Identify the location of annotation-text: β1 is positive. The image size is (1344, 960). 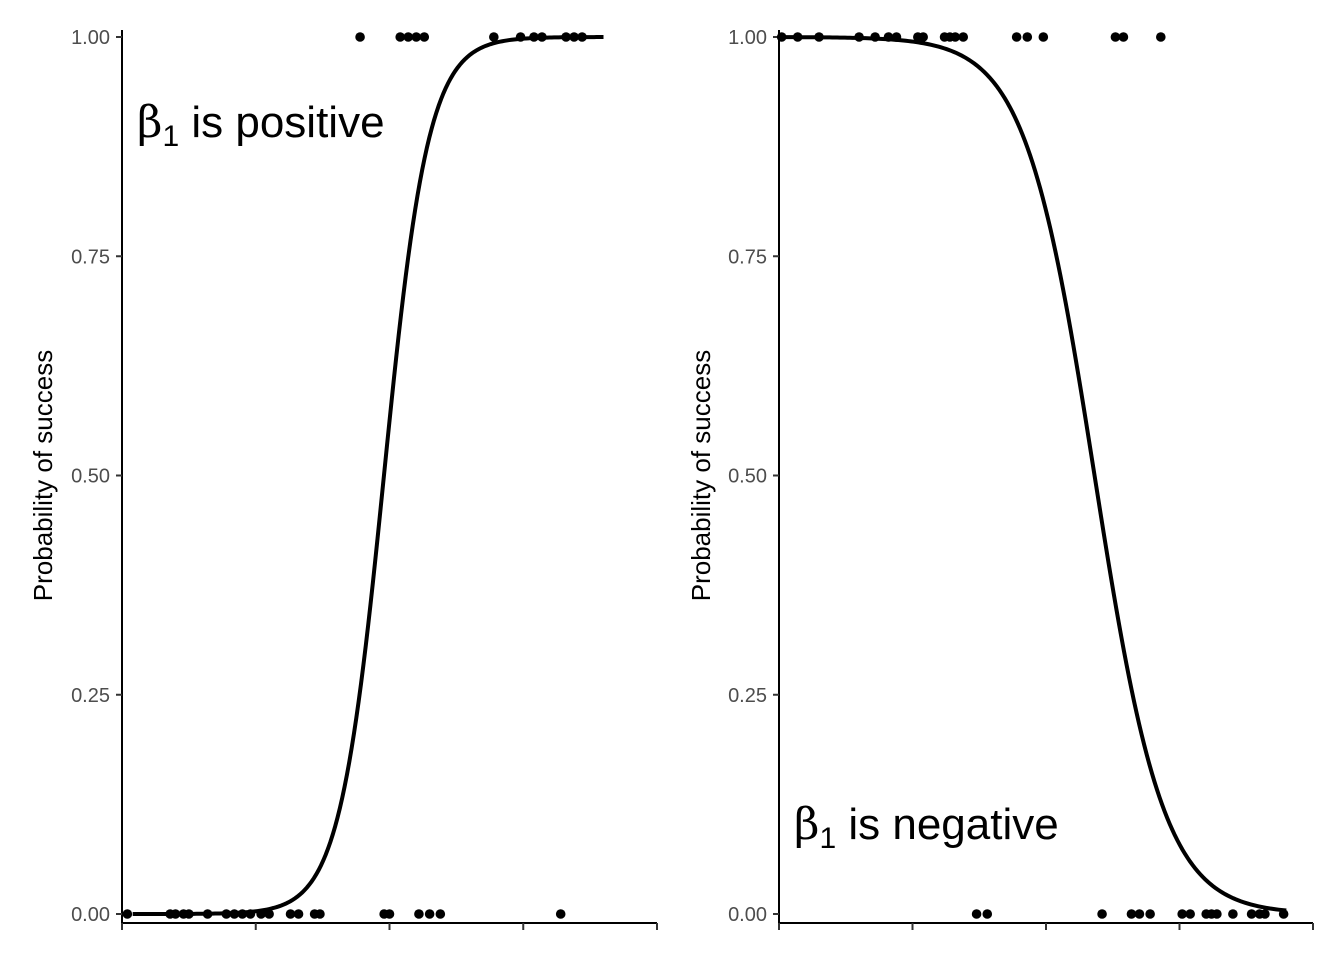
(261, 125).